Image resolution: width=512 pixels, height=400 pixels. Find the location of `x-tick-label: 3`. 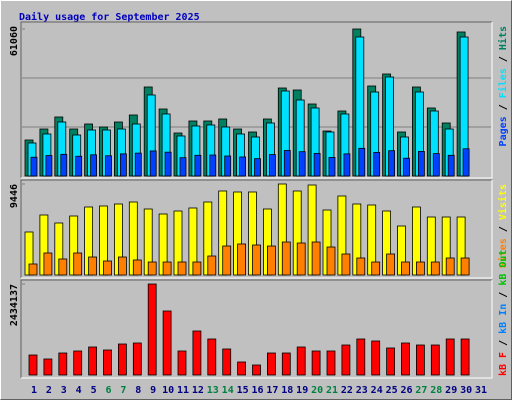

x-tick-label: 3 is located at coordinates (64, 390).